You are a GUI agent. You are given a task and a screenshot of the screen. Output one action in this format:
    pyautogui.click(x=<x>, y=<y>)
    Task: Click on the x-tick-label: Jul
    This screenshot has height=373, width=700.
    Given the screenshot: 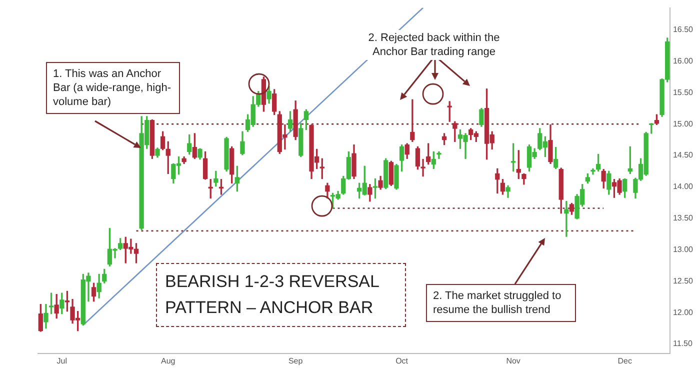 What is the action you would take?
    pyautogui.click(x=62, y=361)
    